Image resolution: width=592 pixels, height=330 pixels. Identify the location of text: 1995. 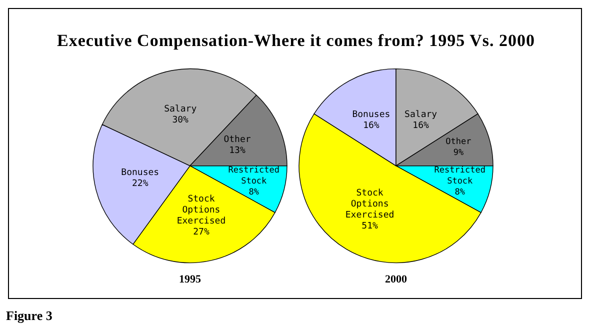
(190, 280).